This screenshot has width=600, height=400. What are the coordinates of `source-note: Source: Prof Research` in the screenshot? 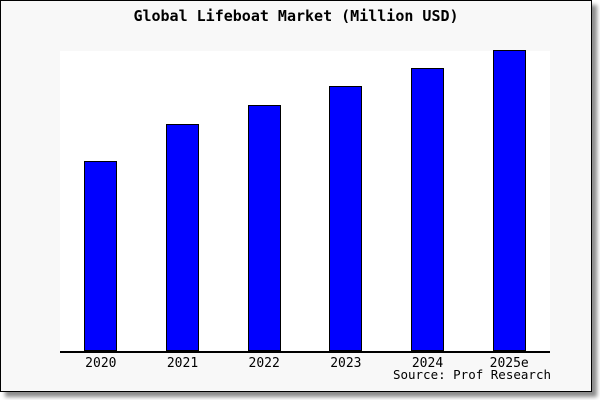 It's located at (471, 374).